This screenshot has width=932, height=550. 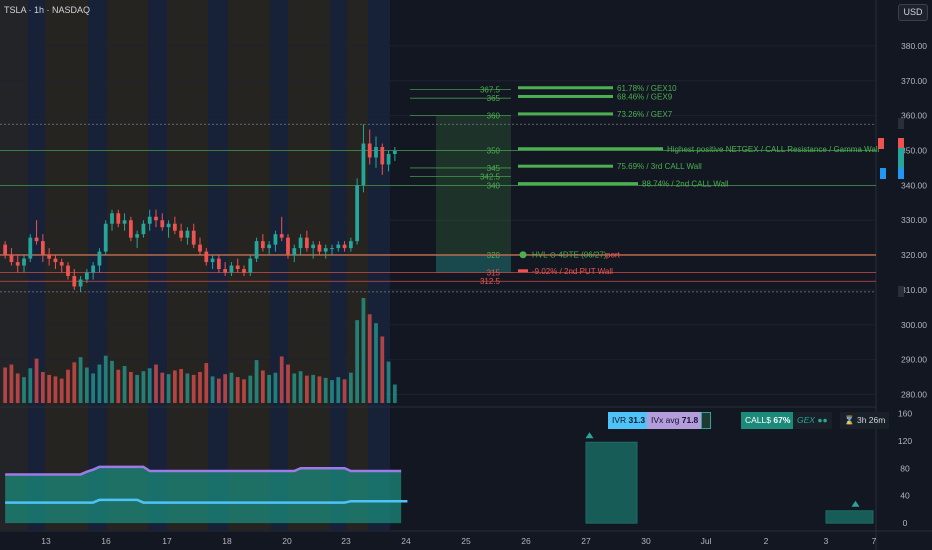 What do you see at coordinates (914, 220) in the screenshot?
I see `price-tick-label: 330.00` at bounding box center [914, 220].